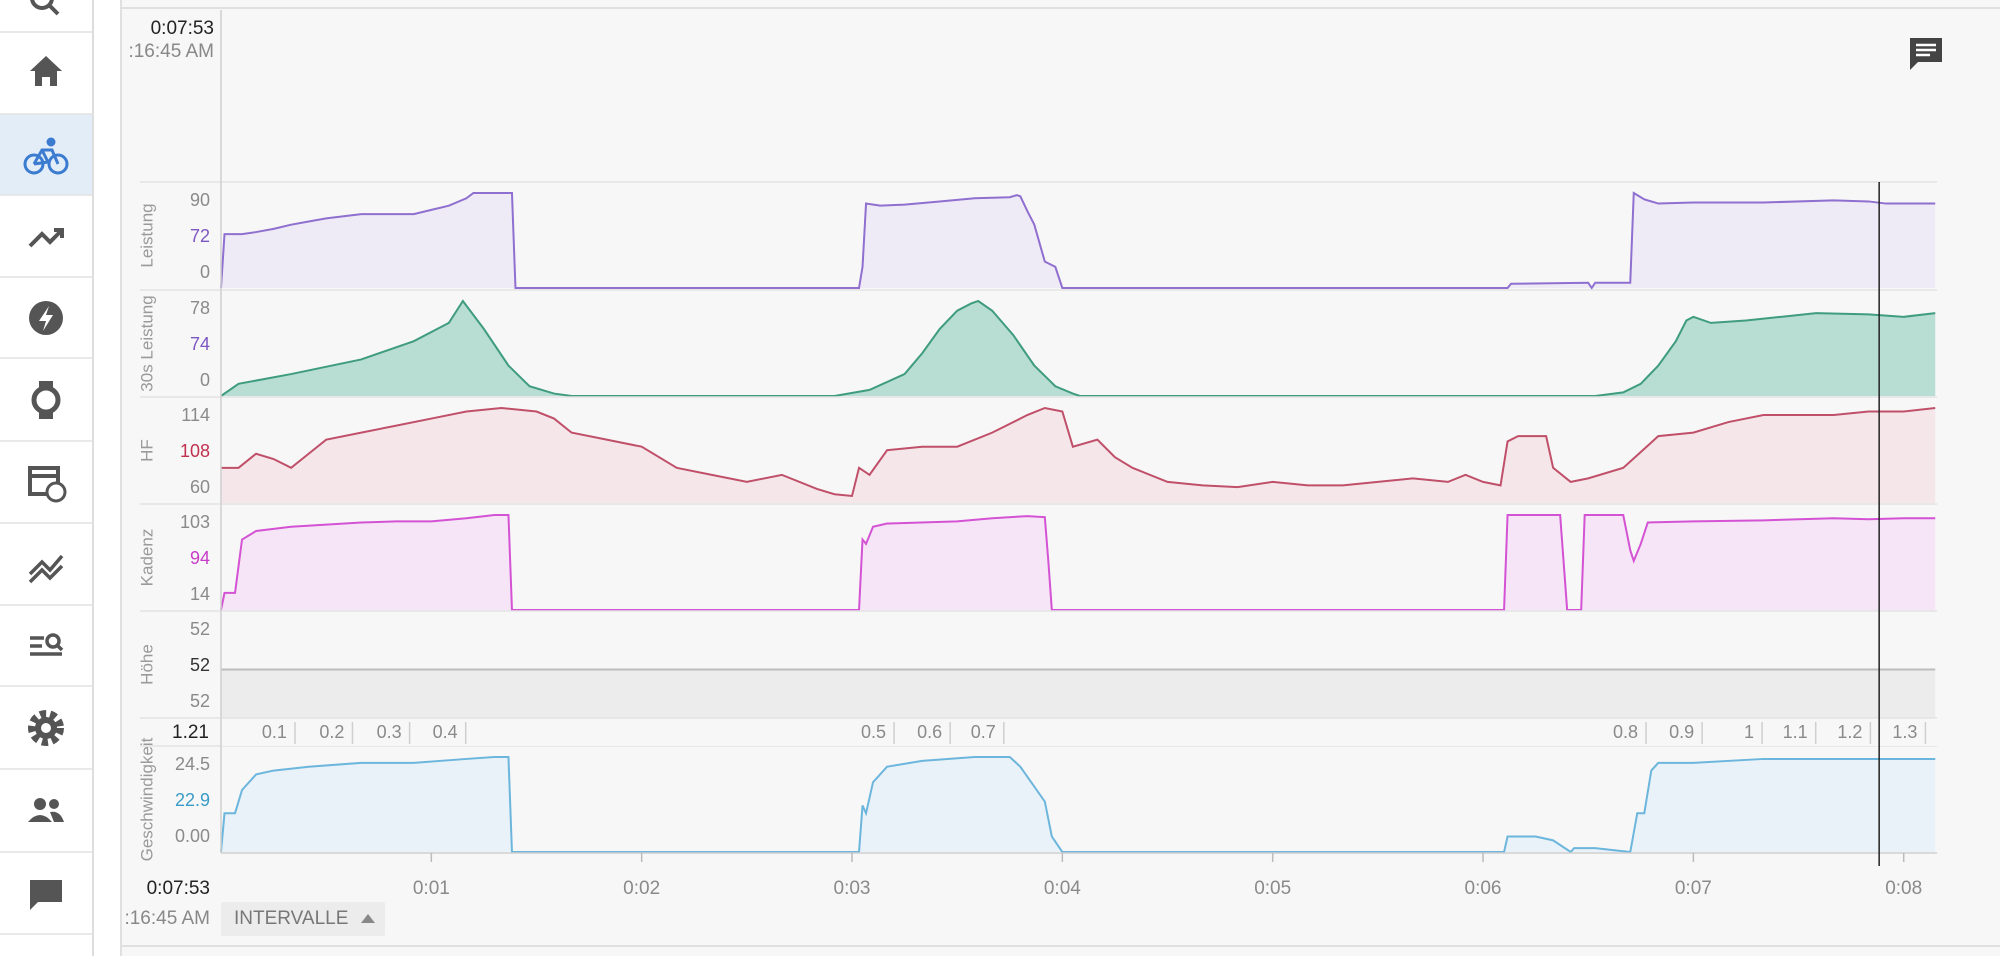 The width and height of the screenshot is (2000, 956). Describe the element at coordinates (146, 799) in the screenshot. I see `track-name: Geschwindigkeit` at that location.